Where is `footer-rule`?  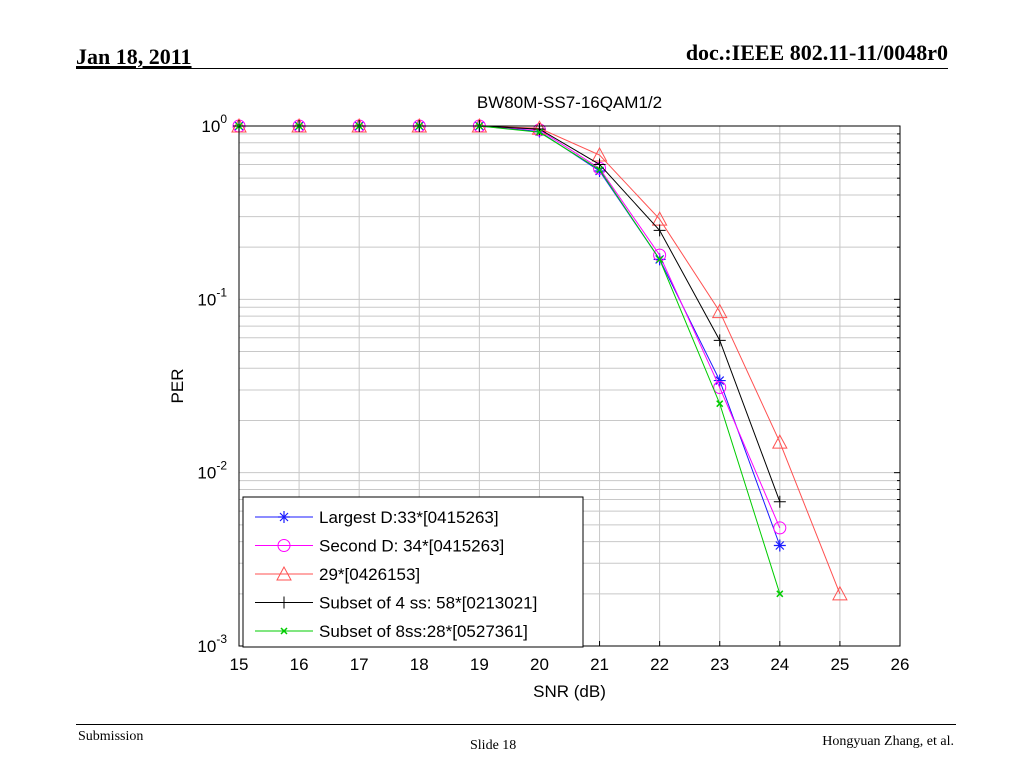 footer-rule is located at coordinates (516, 724).